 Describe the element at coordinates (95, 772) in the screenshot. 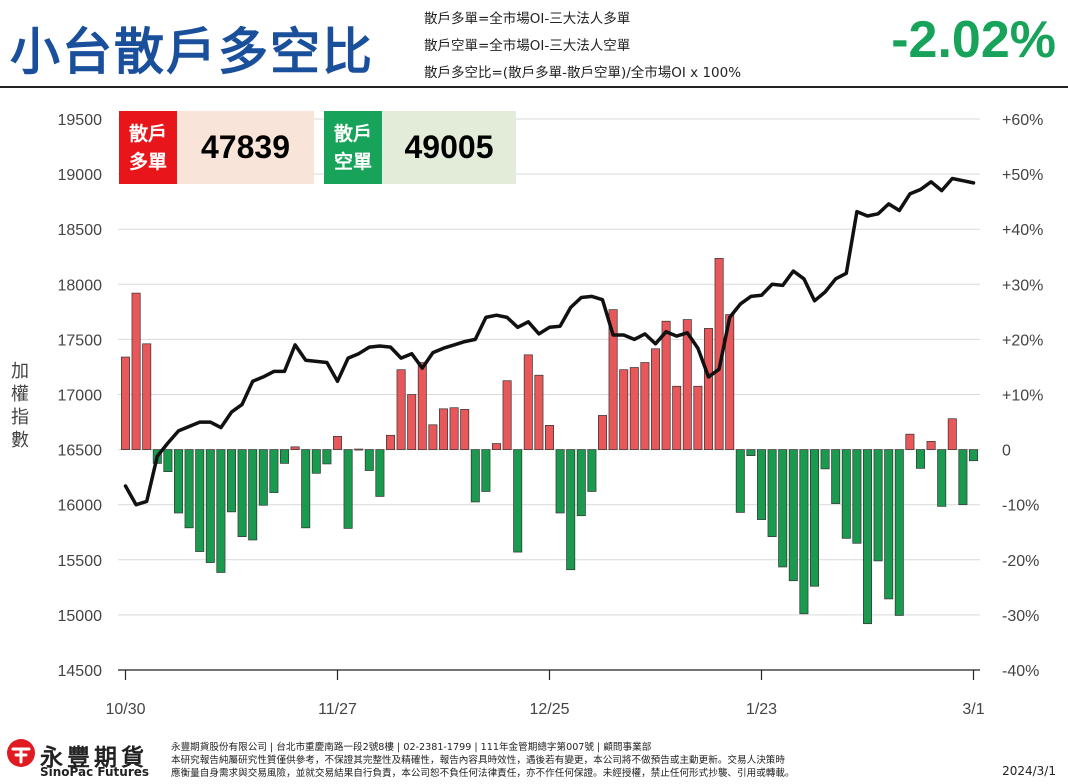

I see `logo-text-en: SinoPac Futures` at that location.